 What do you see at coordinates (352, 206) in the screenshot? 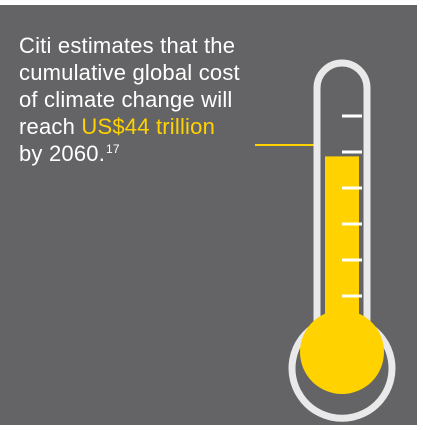
I see `thermometer-ticks` at bounding box center [352, 206].